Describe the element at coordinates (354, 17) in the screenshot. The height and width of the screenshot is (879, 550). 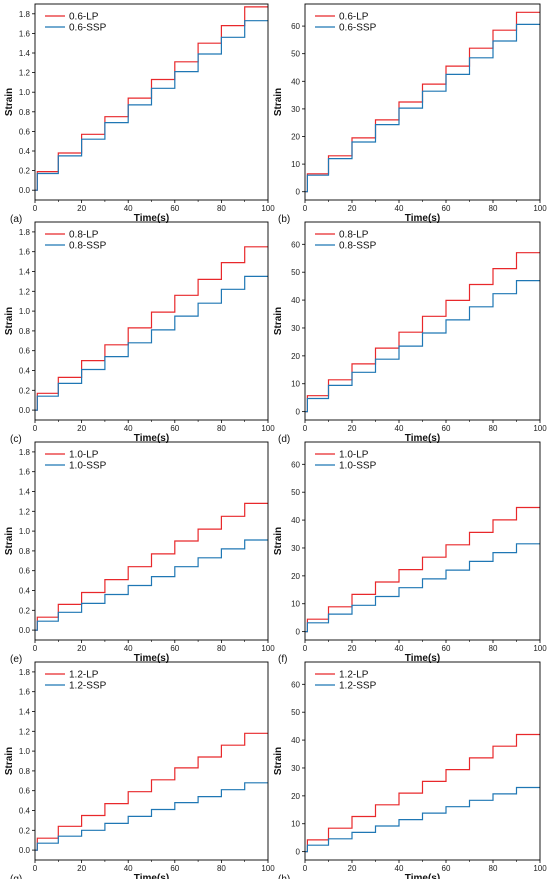
I see `legend-label-0.6-LP: 0.6-LP` at that location.